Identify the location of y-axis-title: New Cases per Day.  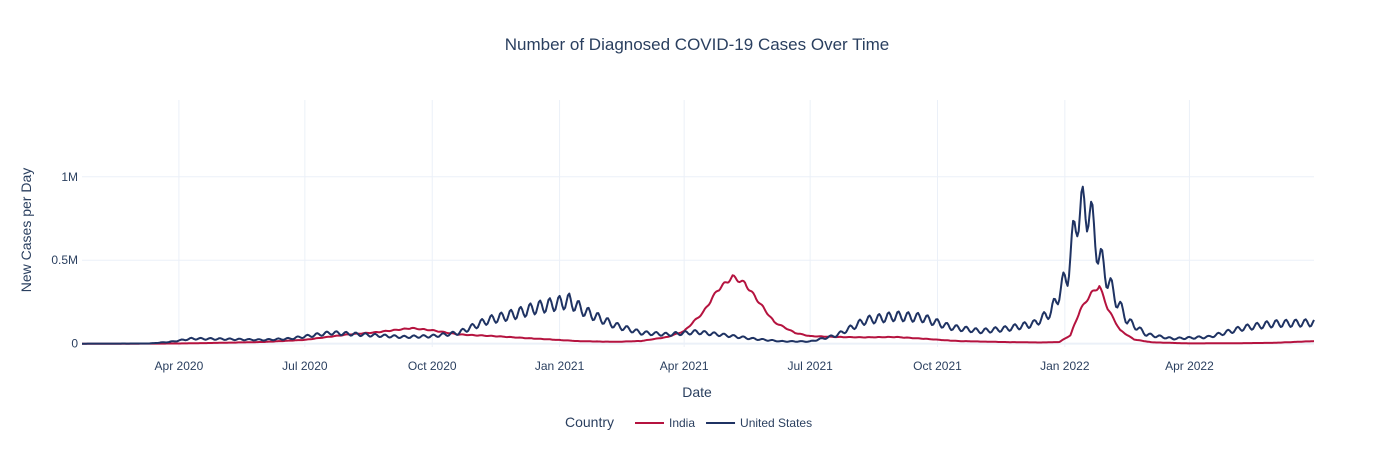
(26, 230).